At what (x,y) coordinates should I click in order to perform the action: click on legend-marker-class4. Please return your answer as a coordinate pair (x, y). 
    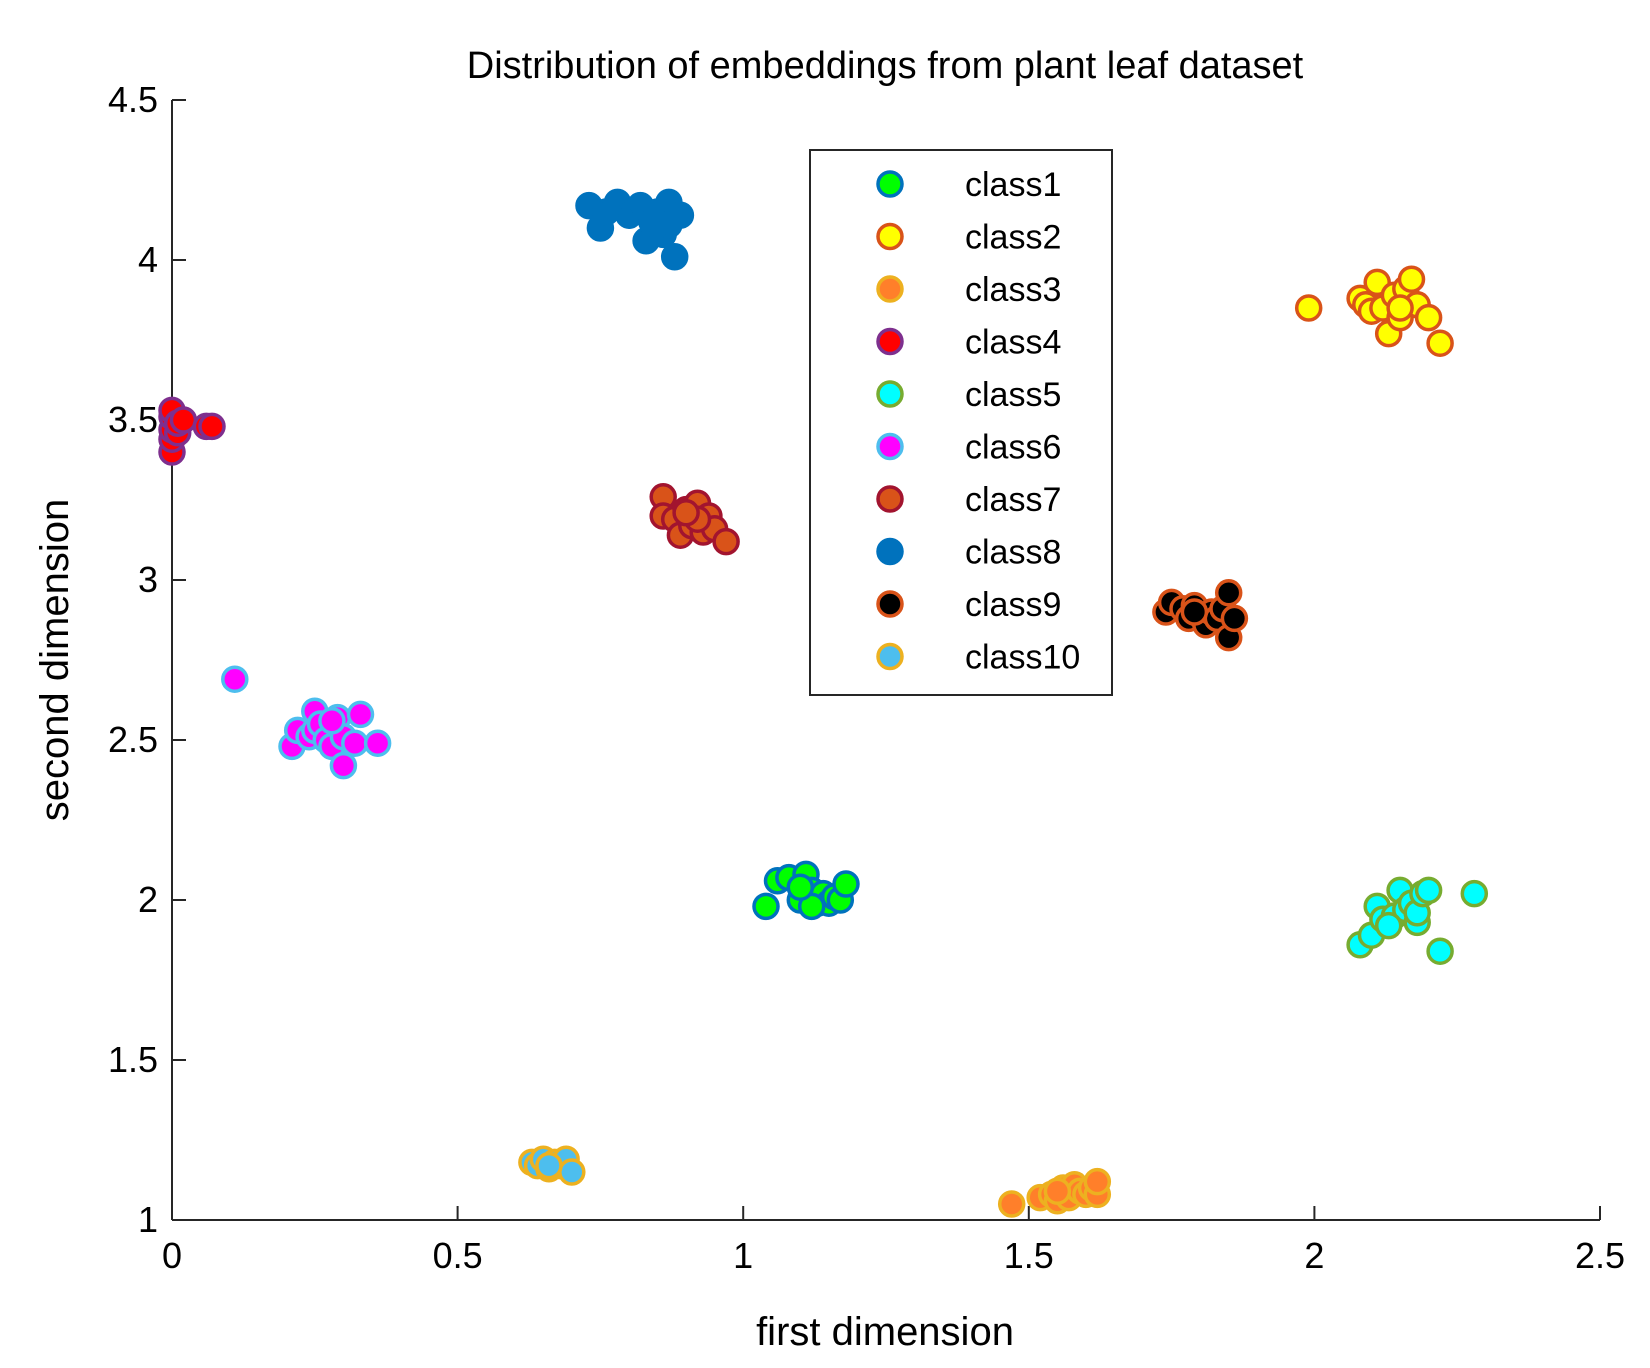
    Looking at the image, I should click on (890, 341).